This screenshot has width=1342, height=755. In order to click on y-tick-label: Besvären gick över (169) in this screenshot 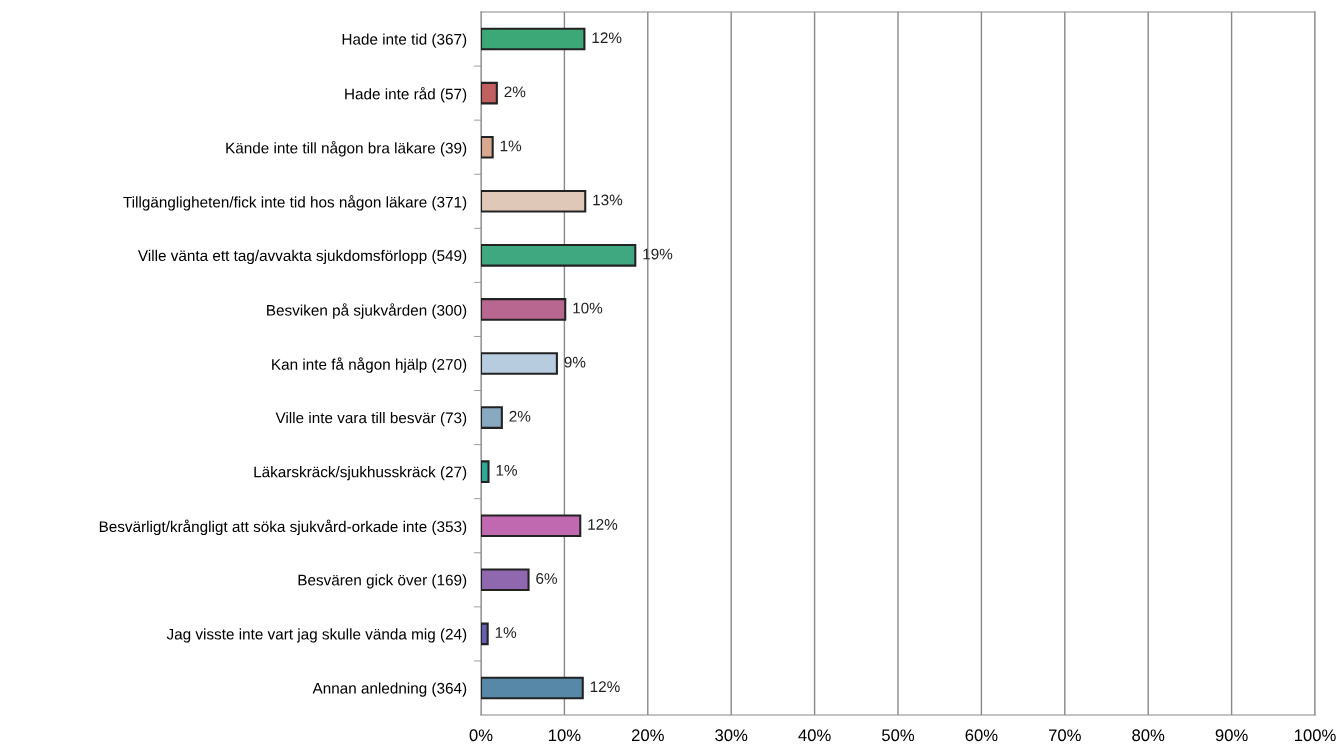, I will do `click(382, 581)`.